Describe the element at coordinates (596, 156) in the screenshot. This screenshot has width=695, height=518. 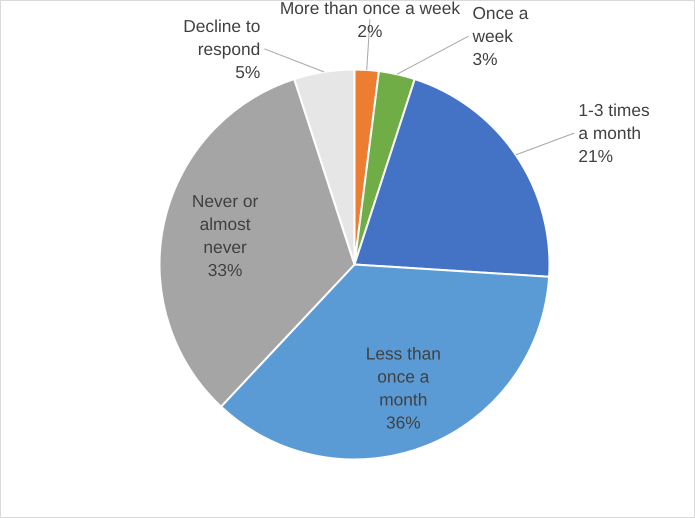
I see `data-label: 21%` at that location.